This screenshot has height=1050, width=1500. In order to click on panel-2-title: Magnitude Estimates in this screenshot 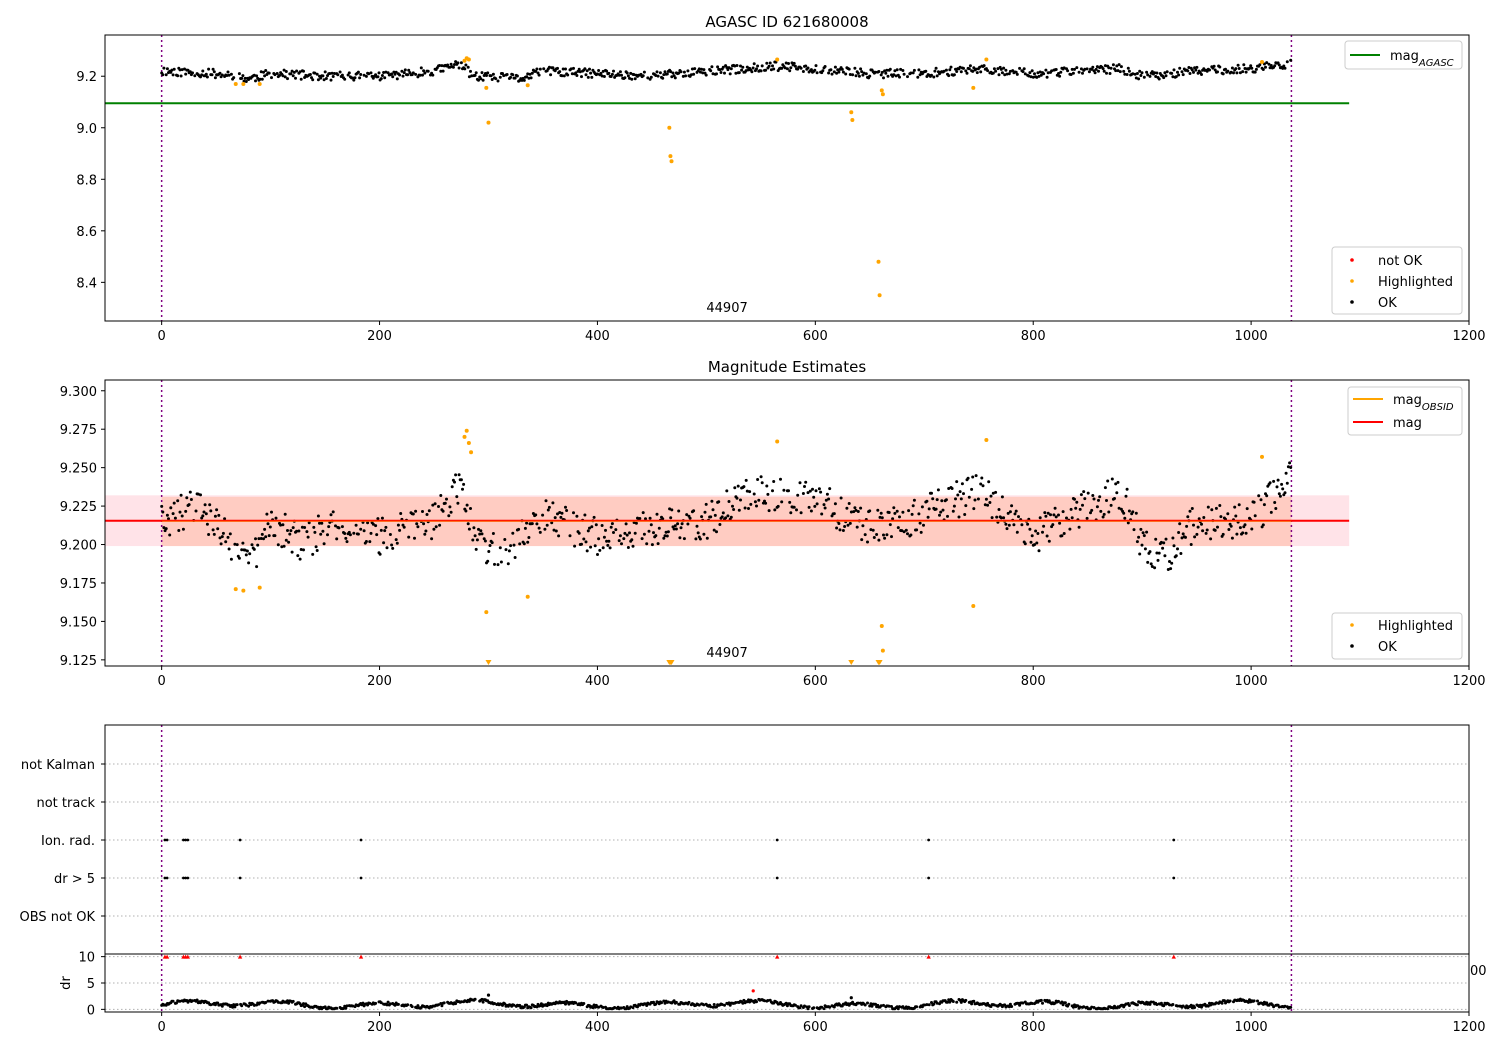, I will do `click(787, 367)`.